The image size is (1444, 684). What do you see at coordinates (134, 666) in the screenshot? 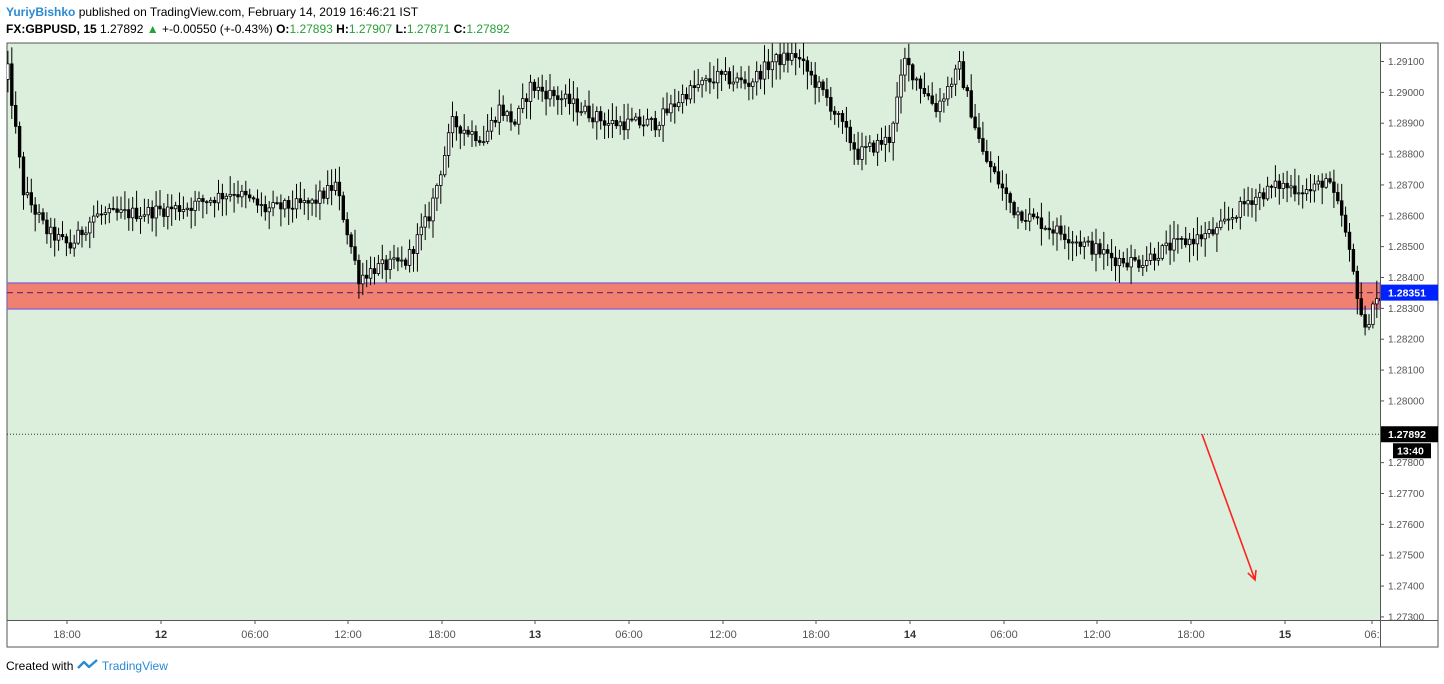
I see `tradingview-brand: TradingView` at bounding box center [134, 666].